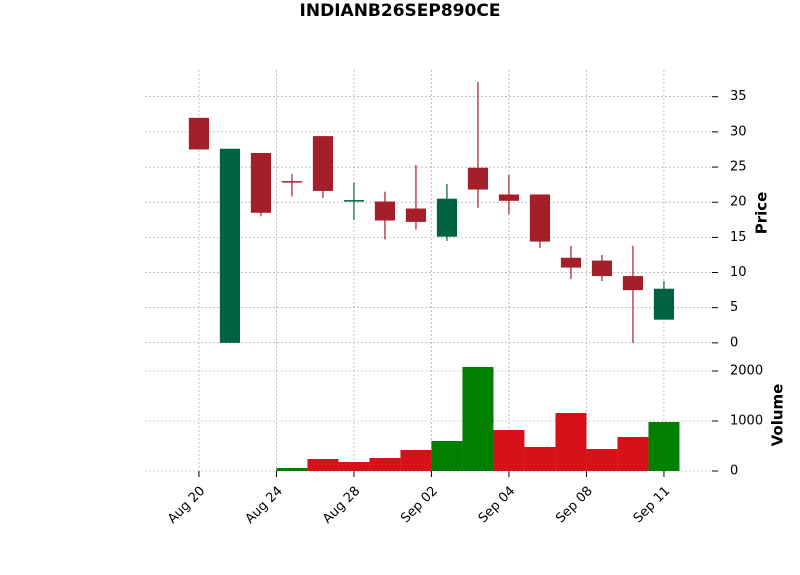 The height and width of the screenshot is (575, 800). What do you see at coordinates (738, 96) in the screenshot?
I see `y-tick-label: 35` at bounding box center [738, 96].